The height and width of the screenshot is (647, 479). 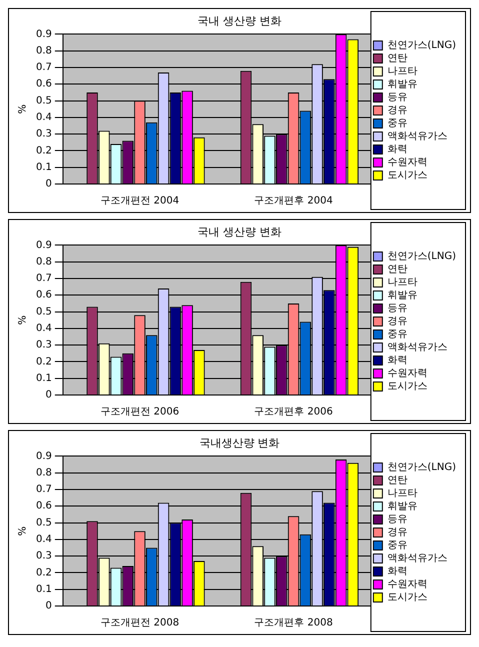 What do you see at coordinates (293, 412) in the screenshot?
I see `x-tick-label: 구조개편후 2006` at bounding box center [293, 412].